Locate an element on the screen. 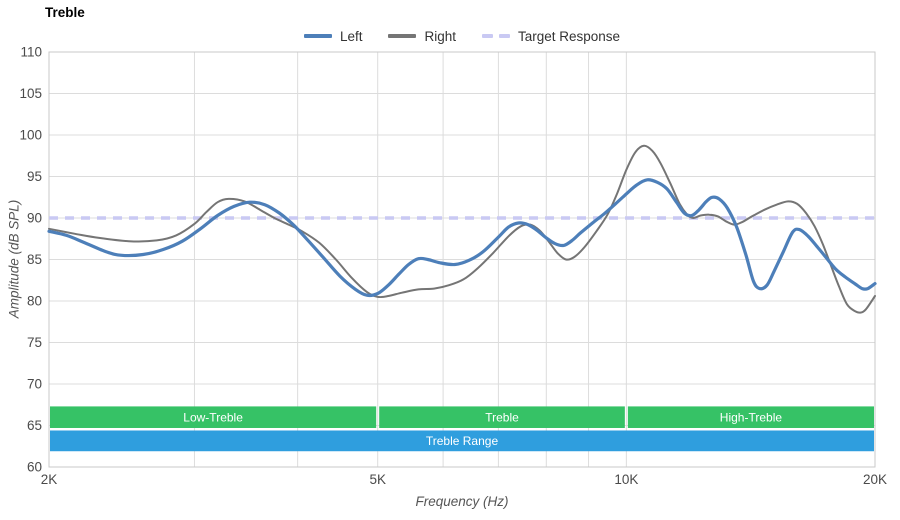  legend: Left Right Target Response is located at coordinates (462, 36).